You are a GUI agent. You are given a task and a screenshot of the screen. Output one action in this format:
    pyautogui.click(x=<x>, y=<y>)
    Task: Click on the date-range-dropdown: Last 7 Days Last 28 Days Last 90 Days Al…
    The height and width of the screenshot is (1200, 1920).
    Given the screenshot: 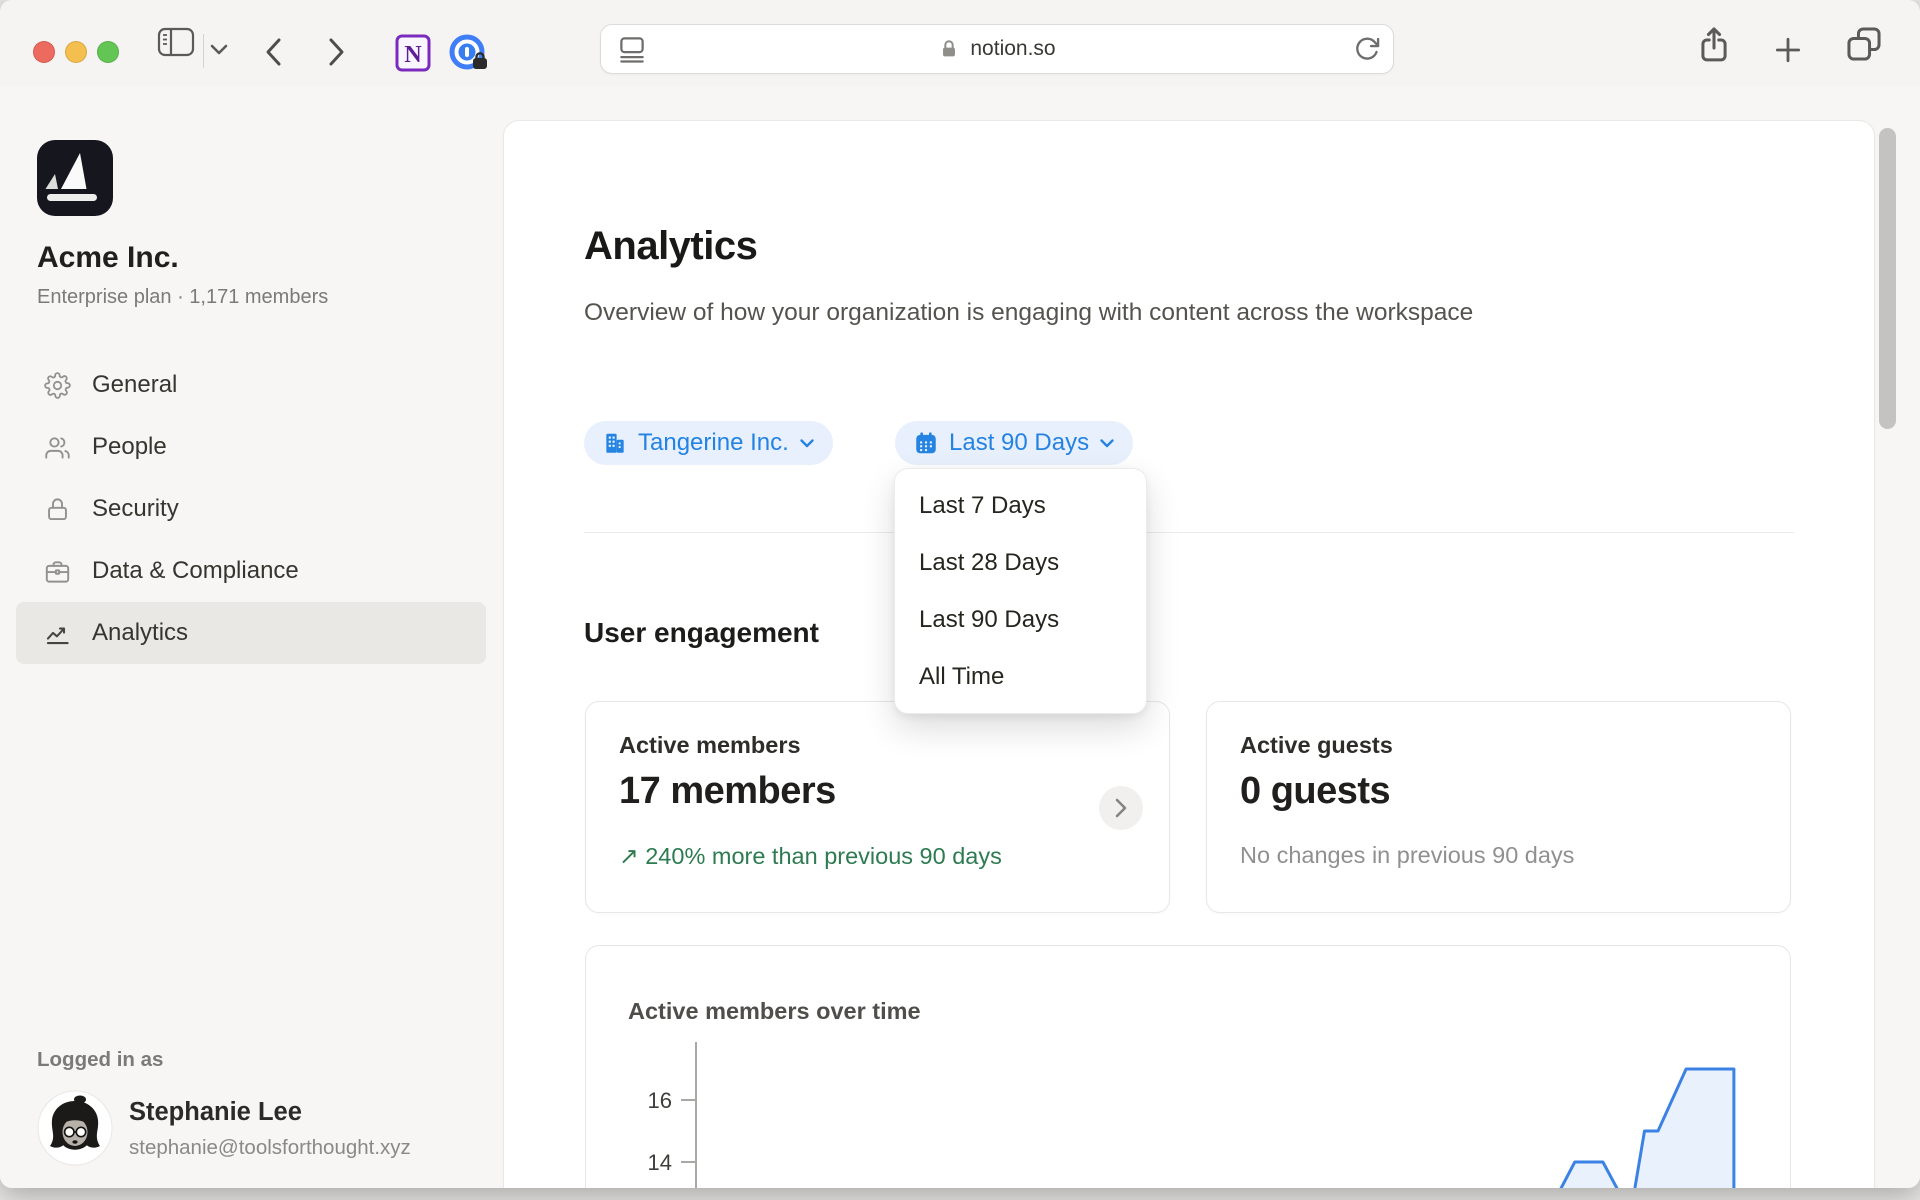 What is the action you would take?
    pyautogui.click(x=1020, y=591)
    